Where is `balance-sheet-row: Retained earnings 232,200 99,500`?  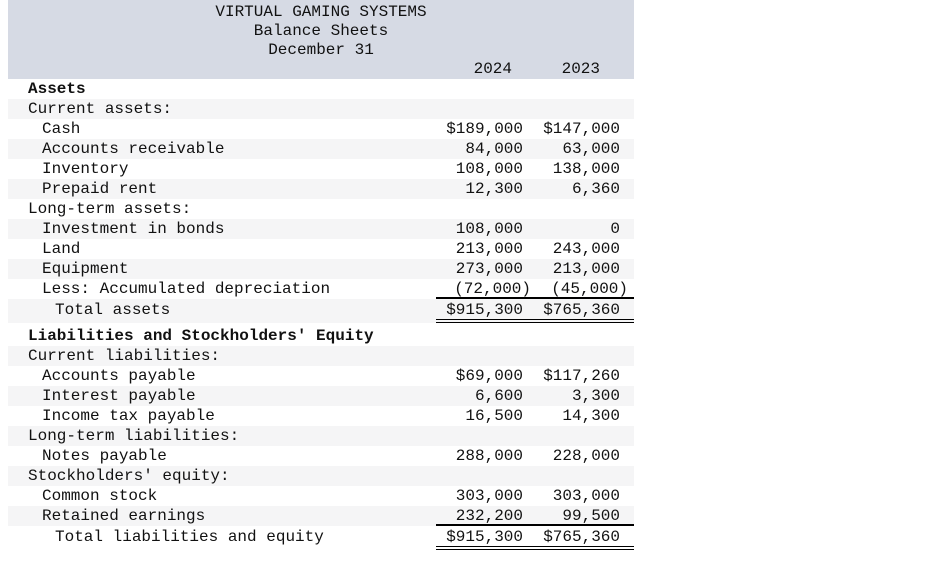 balance-sheet-row: Retained earnings 232,200 99,500 is located at coordinates (321, 516).